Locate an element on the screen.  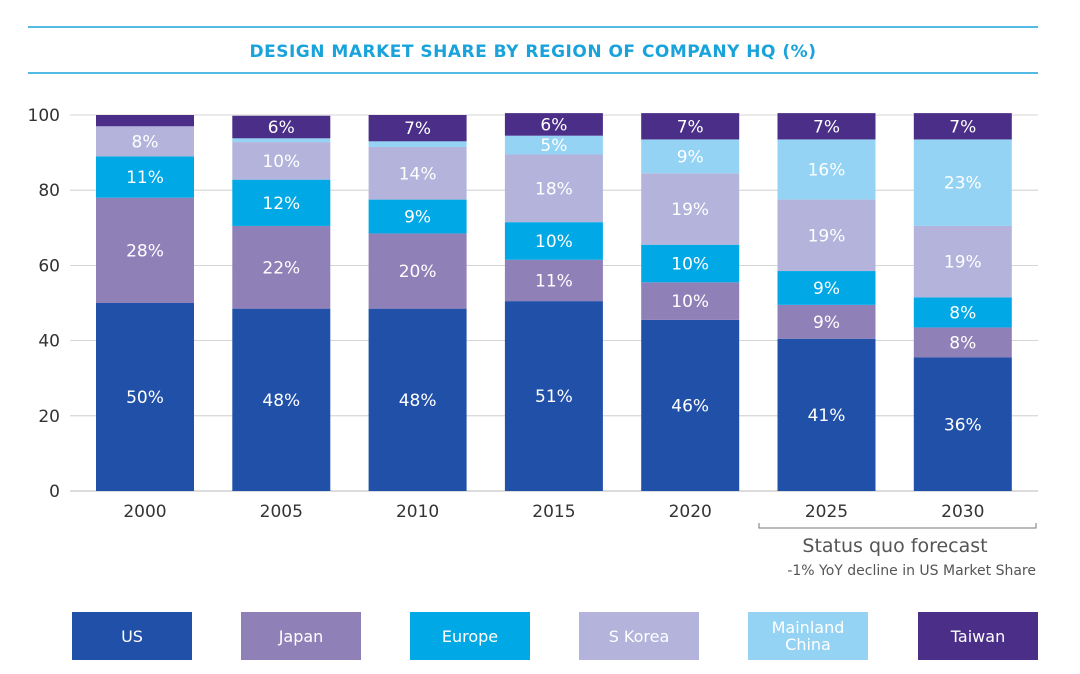
data-label: 28% is located at coordinates (145, 251).